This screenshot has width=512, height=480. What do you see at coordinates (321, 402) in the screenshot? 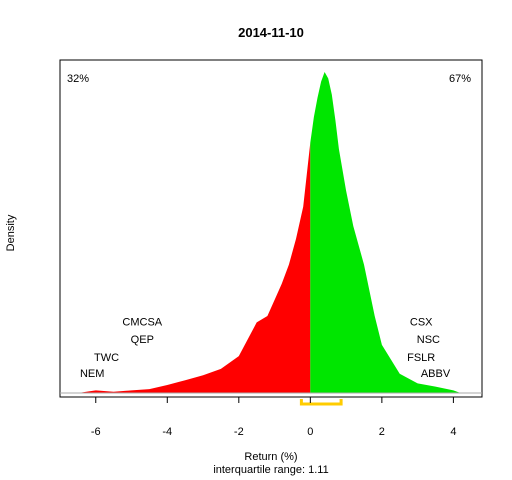
I see `iqr-bracket` at bounding box center [321, 402].